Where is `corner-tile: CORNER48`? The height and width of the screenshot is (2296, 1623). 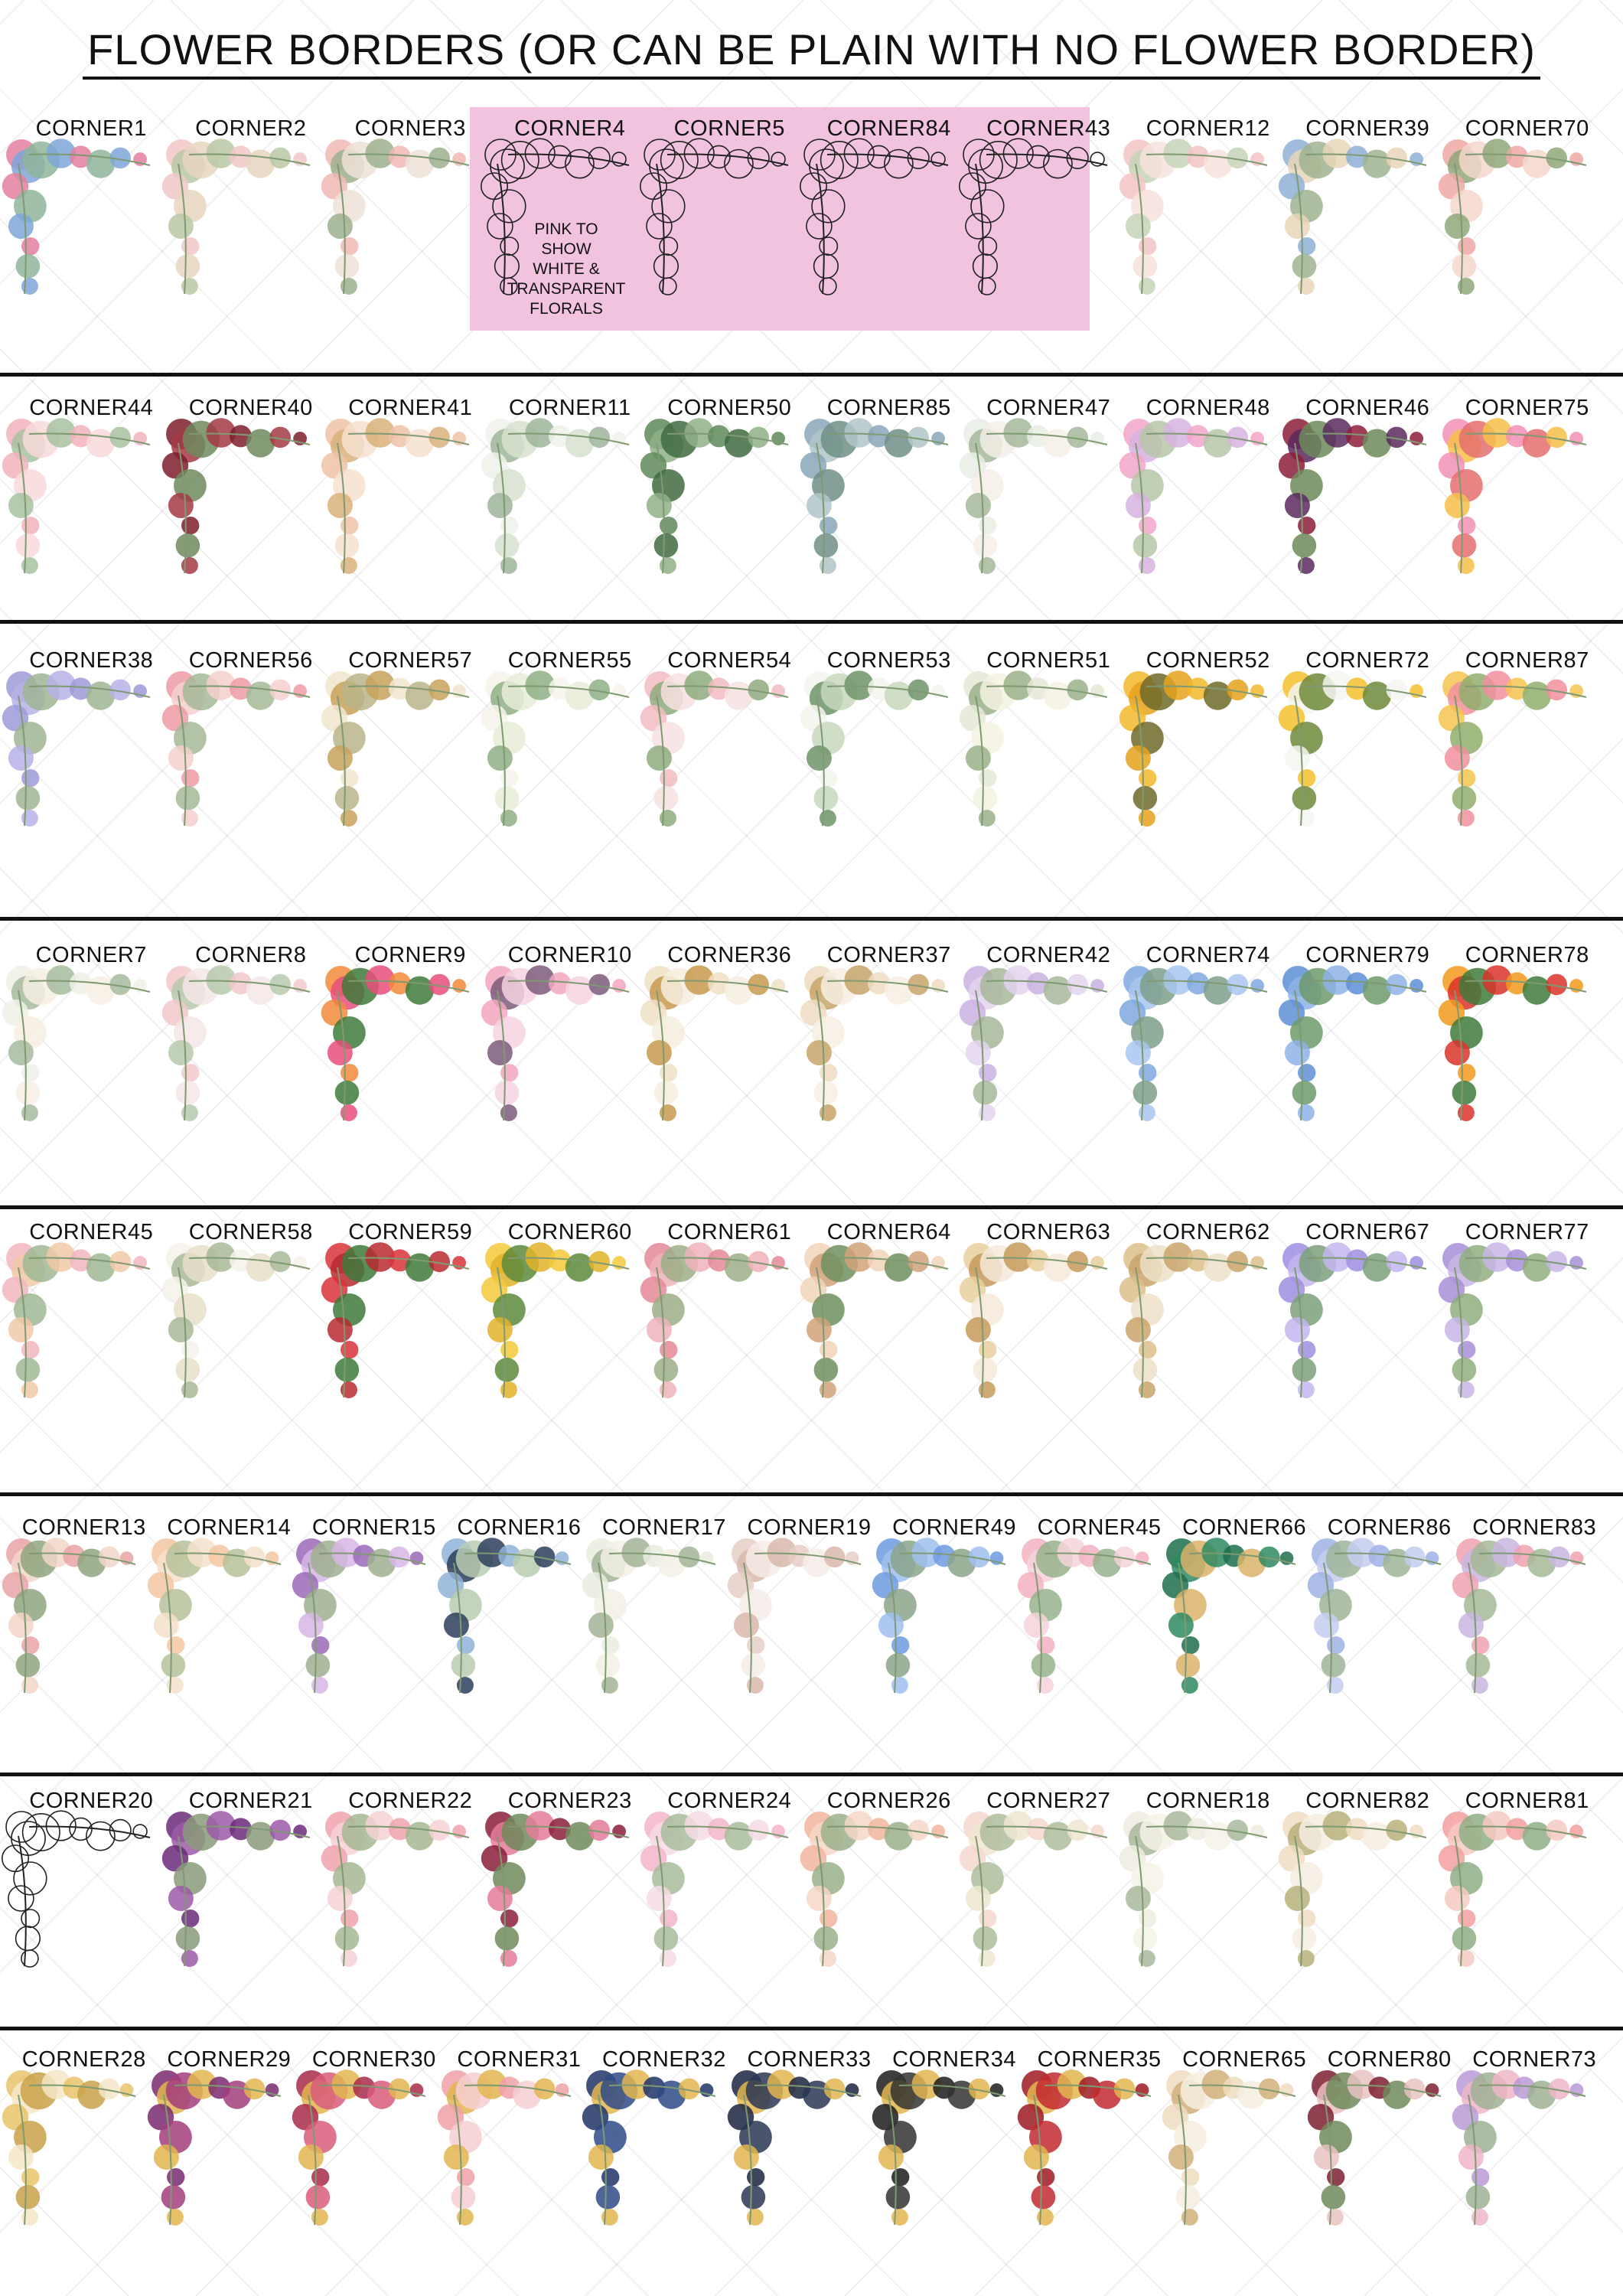 corner-tile: CORNER48 is located at coordinates (1202, 516).